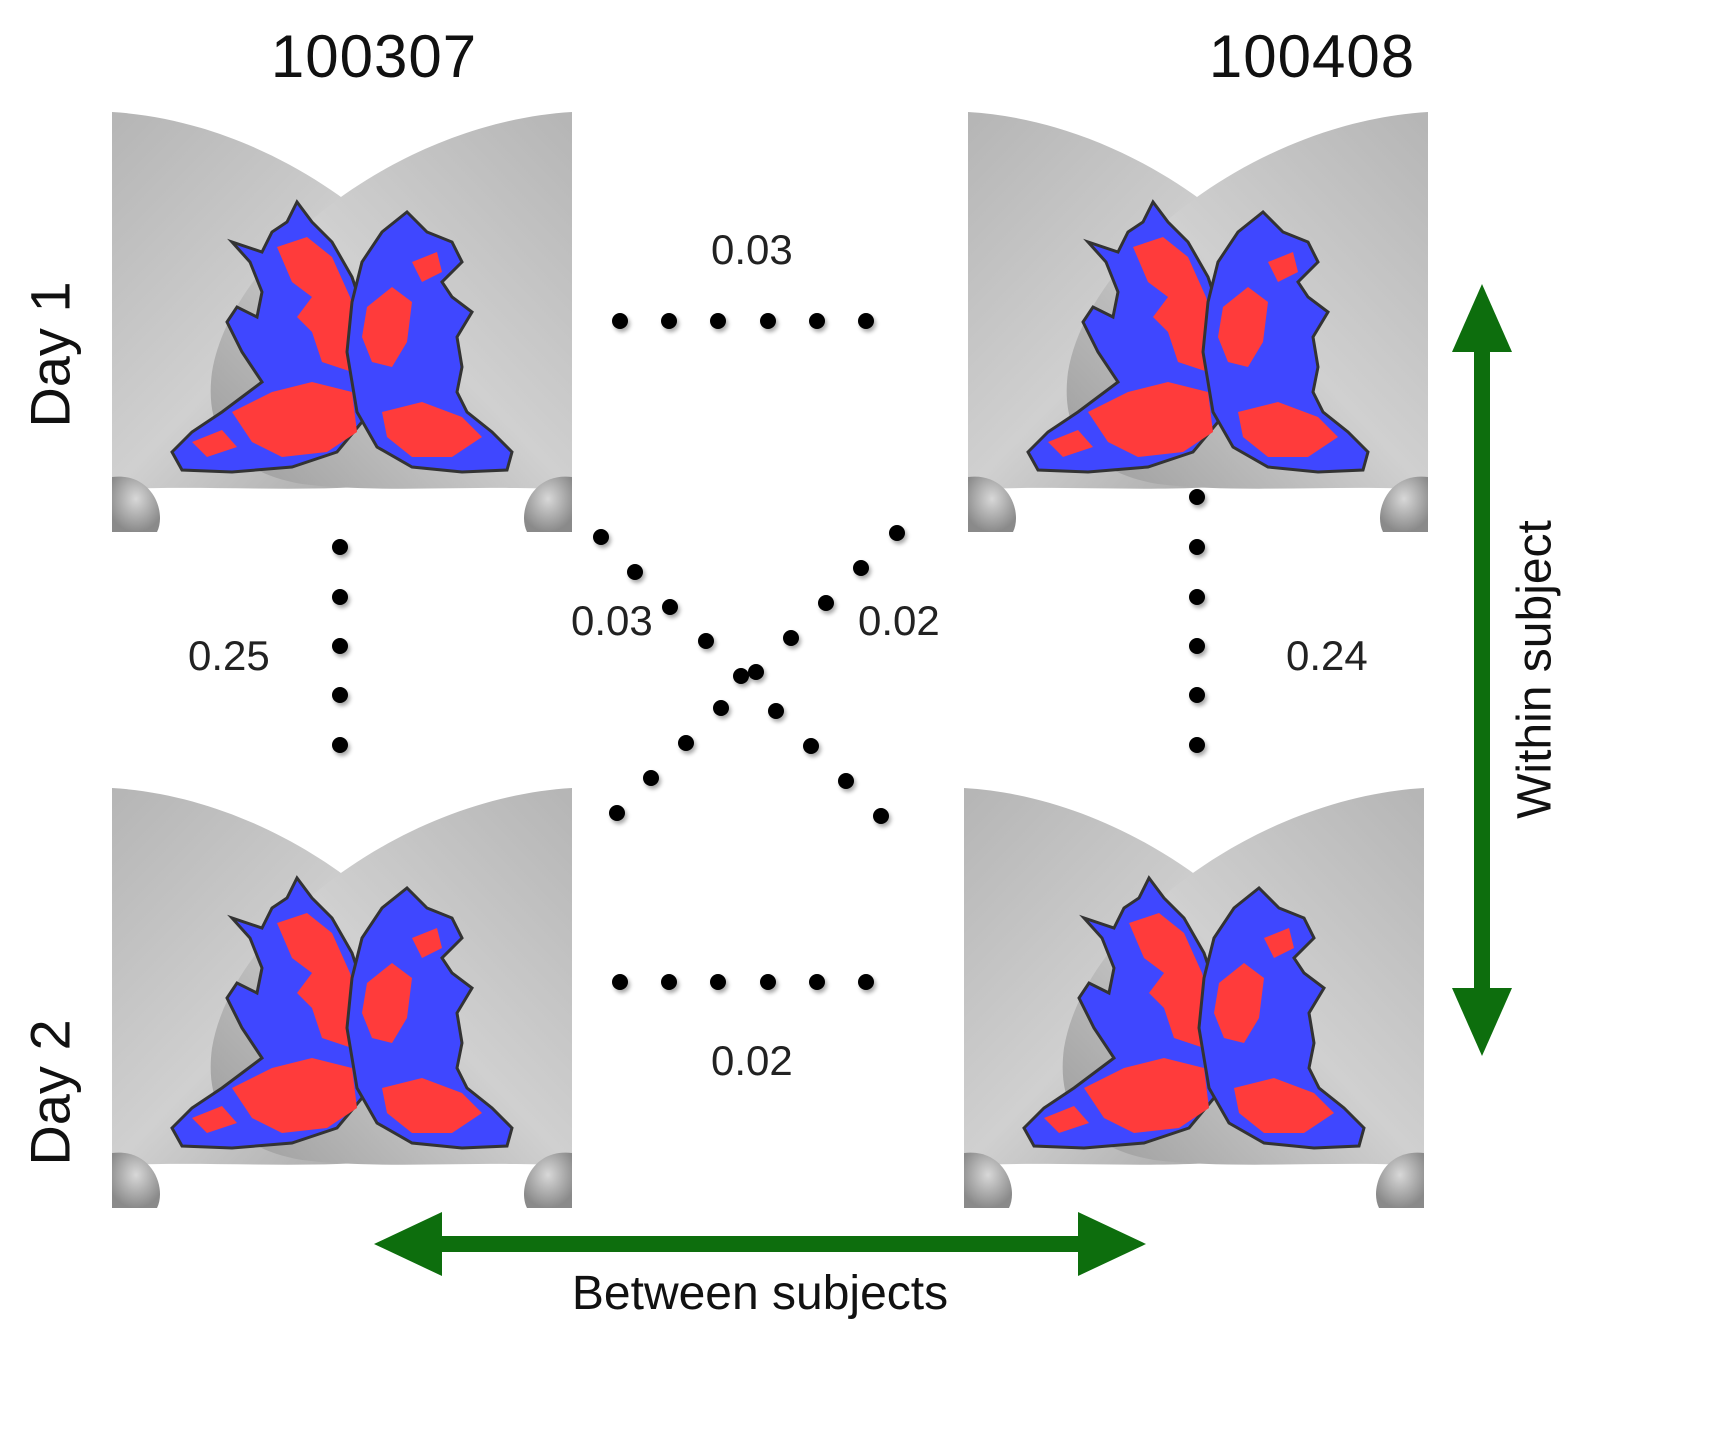 This screenshot has height=1448, width=1712. What do you see at coordinates (612, 620) in the screenshot?
I see `corr-diag-left: 0.03` at bounding box center [612, 620].